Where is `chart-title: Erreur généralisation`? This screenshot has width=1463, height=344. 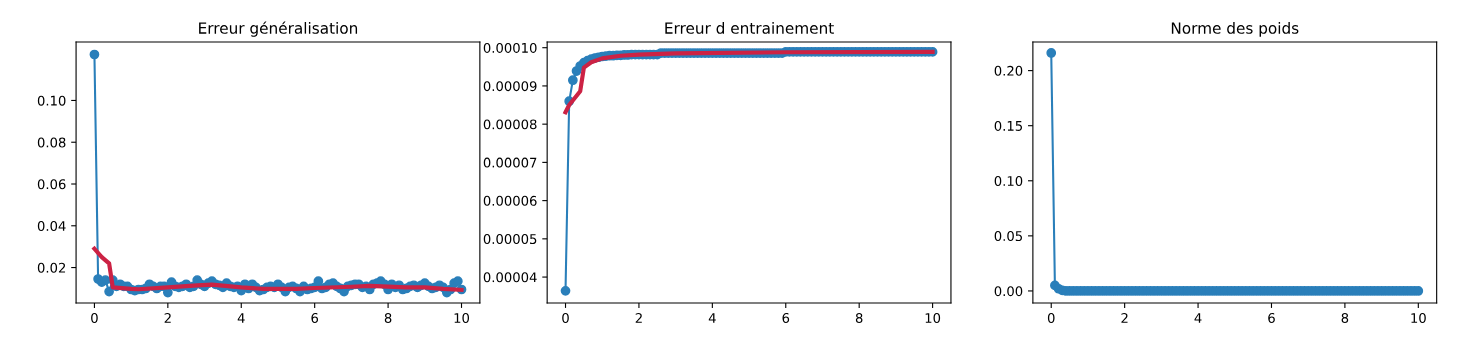
chart-title: Erreur généralisation is located at coordinates (278, 29).